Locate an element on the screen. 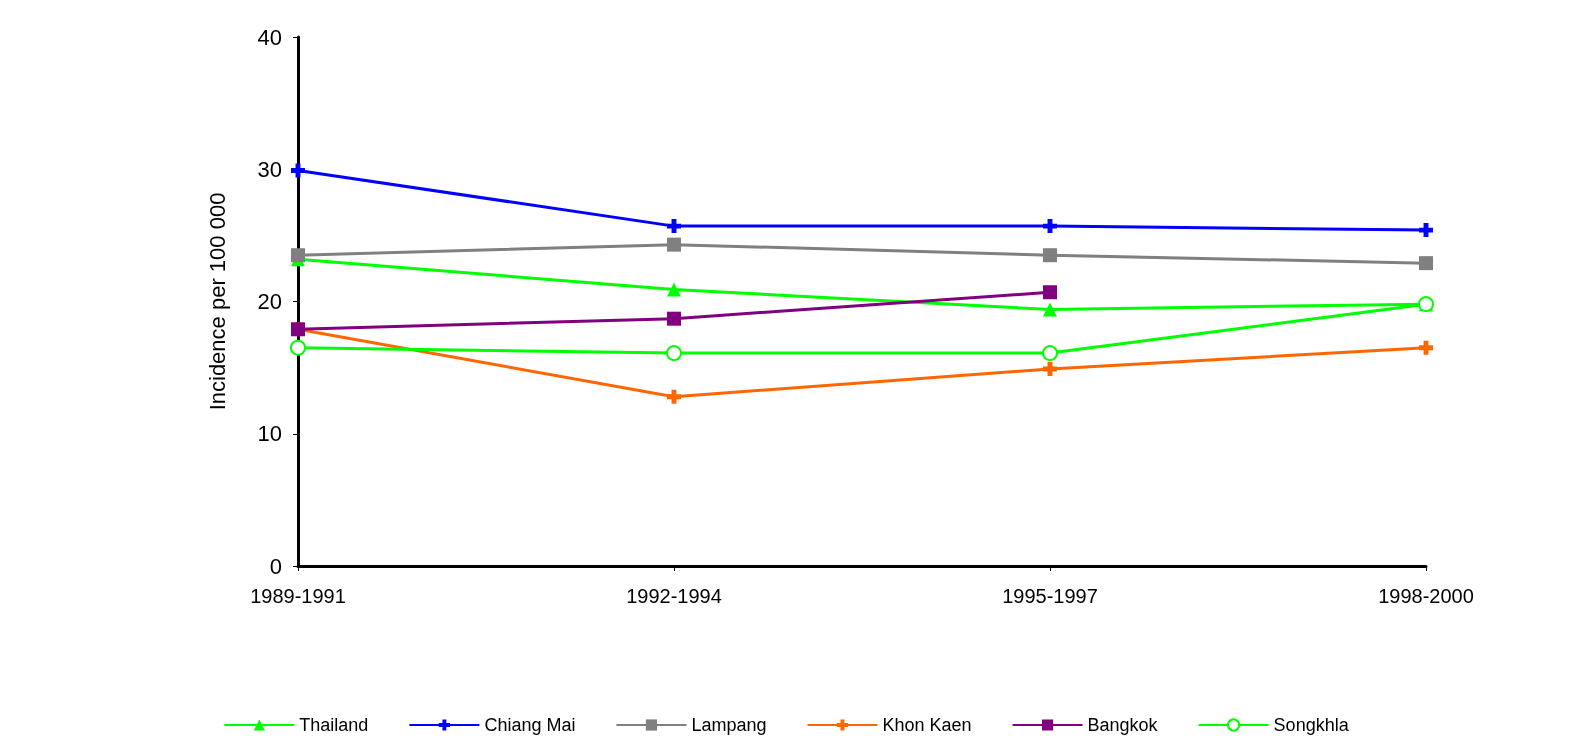  x-tick-label: 1998-2000 is located at coordinates (1426, 596).